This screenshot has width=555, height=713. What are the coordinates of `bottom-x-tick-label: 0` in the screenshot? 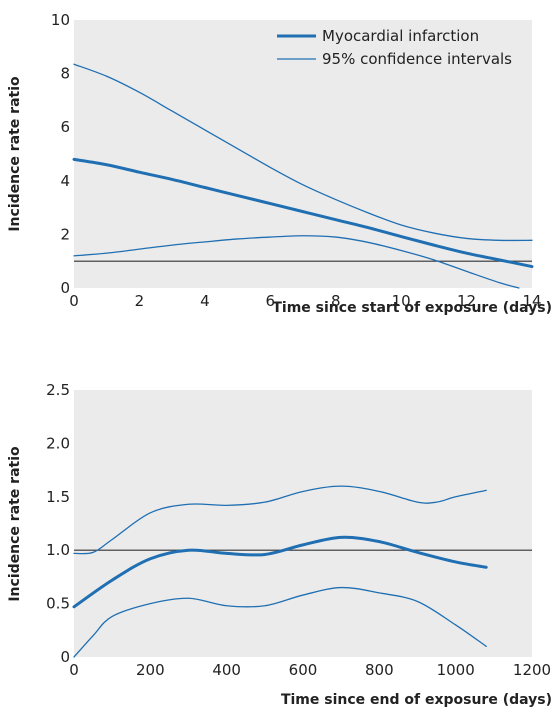 It's located at (74, 670).